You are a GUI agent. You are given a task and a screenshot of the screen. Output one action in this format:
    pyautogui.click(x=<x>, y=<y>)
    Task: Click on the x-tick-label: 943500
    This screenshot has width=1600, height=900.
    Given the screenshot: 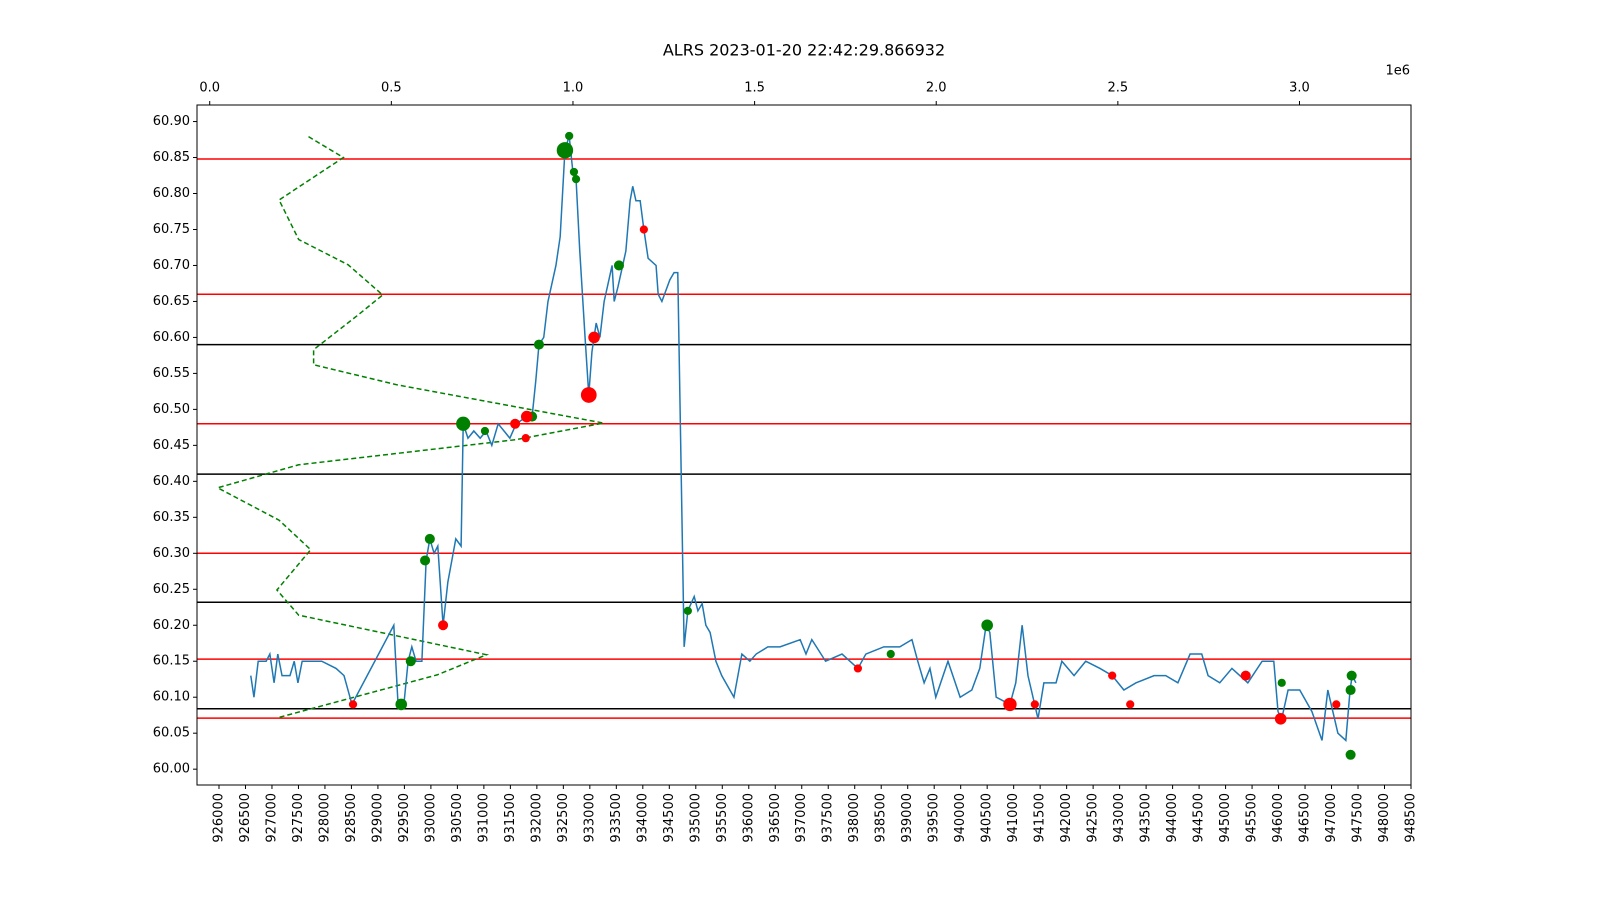 What is the action you would take?
    pyautogui.click(x=1146, y=818)
    